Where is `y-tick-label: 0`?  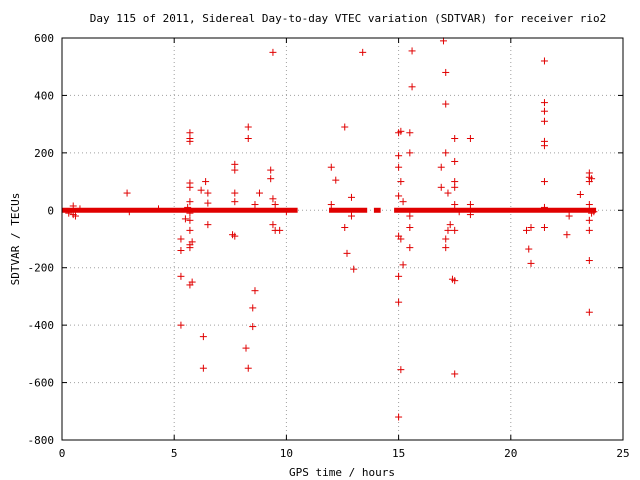 y-tick-label: 0 is located at coordinates (50, 210).